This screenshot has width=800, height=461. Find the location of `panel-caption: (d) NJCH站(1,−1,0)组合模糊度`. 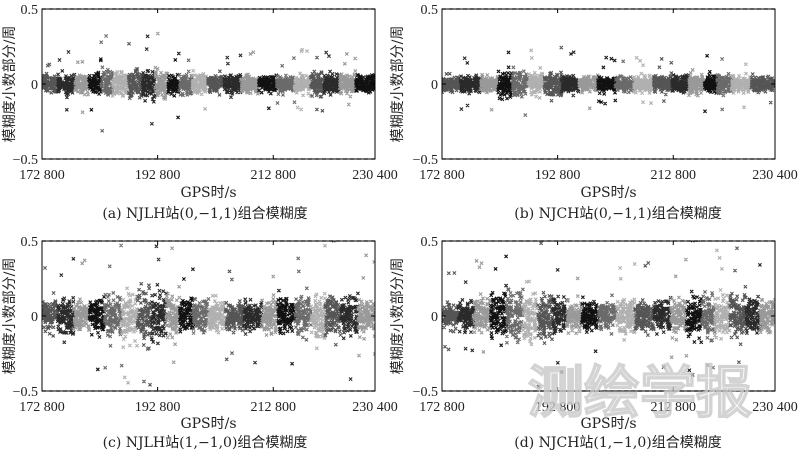

panel-caption: (d) NJCH站(1,−1,0)组合模糊度 is located at coordinates (617, 443).